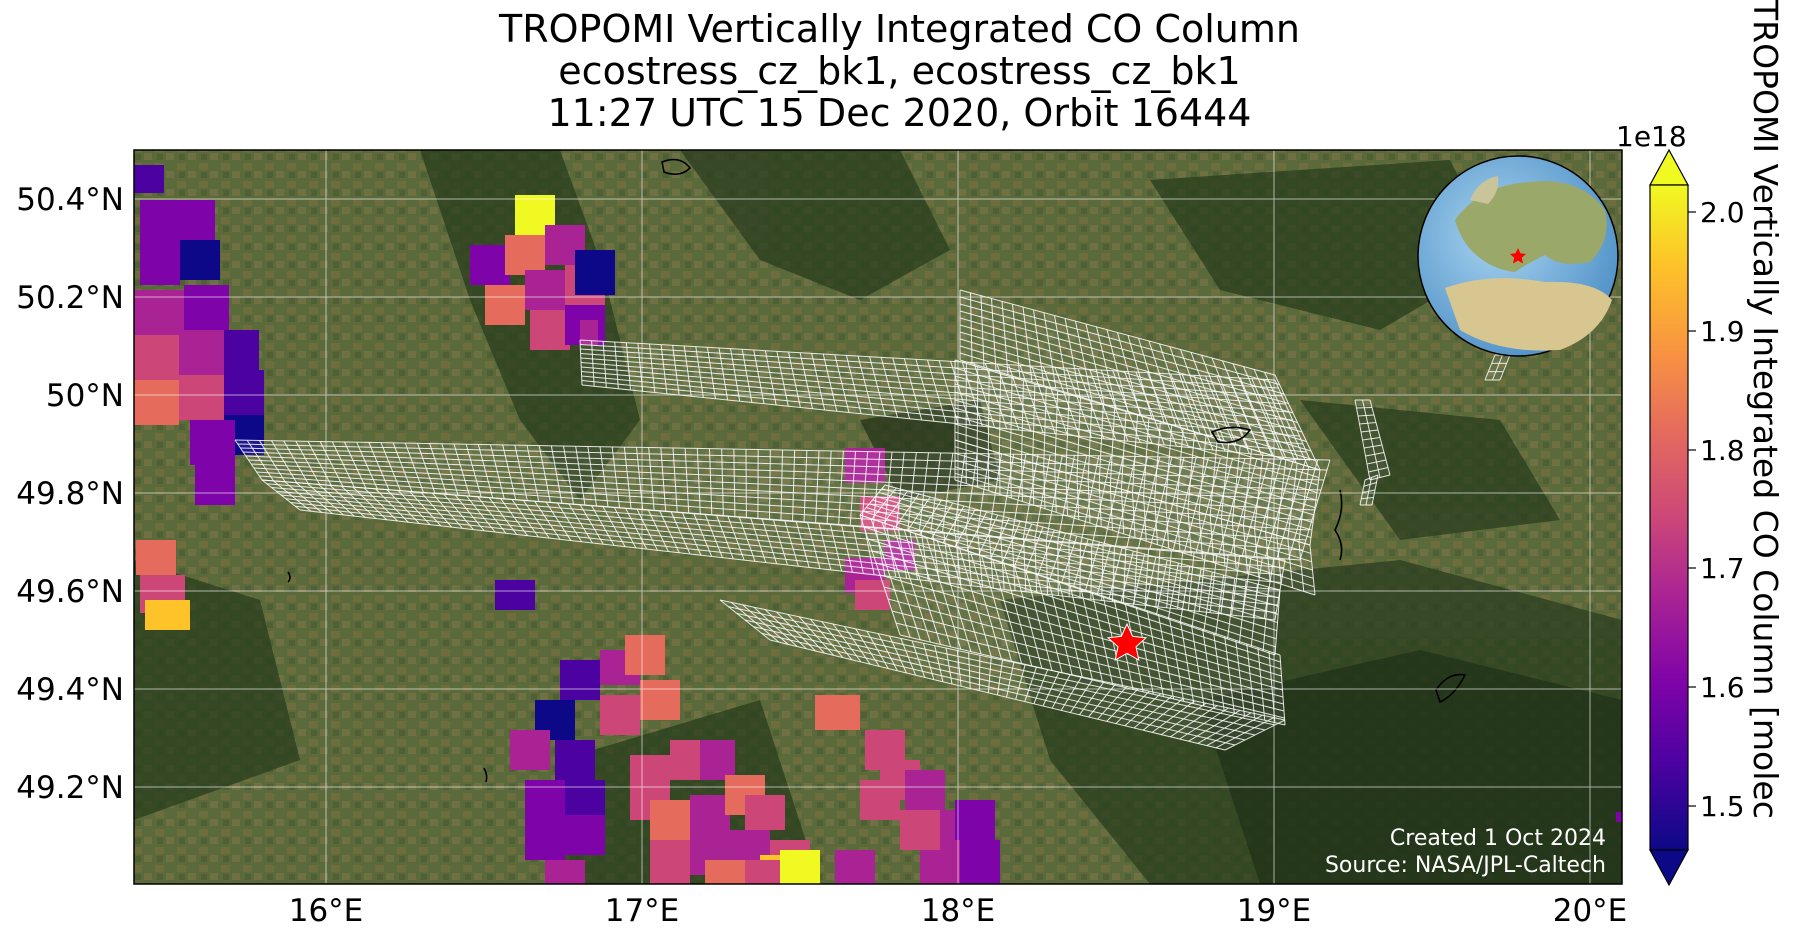 This screenshot has height=933, width=1799. What do you see at coordinates (326, 911) in the screenshot?
I see `lon-tick-16: 16°E` at bounding box center [326, 911].